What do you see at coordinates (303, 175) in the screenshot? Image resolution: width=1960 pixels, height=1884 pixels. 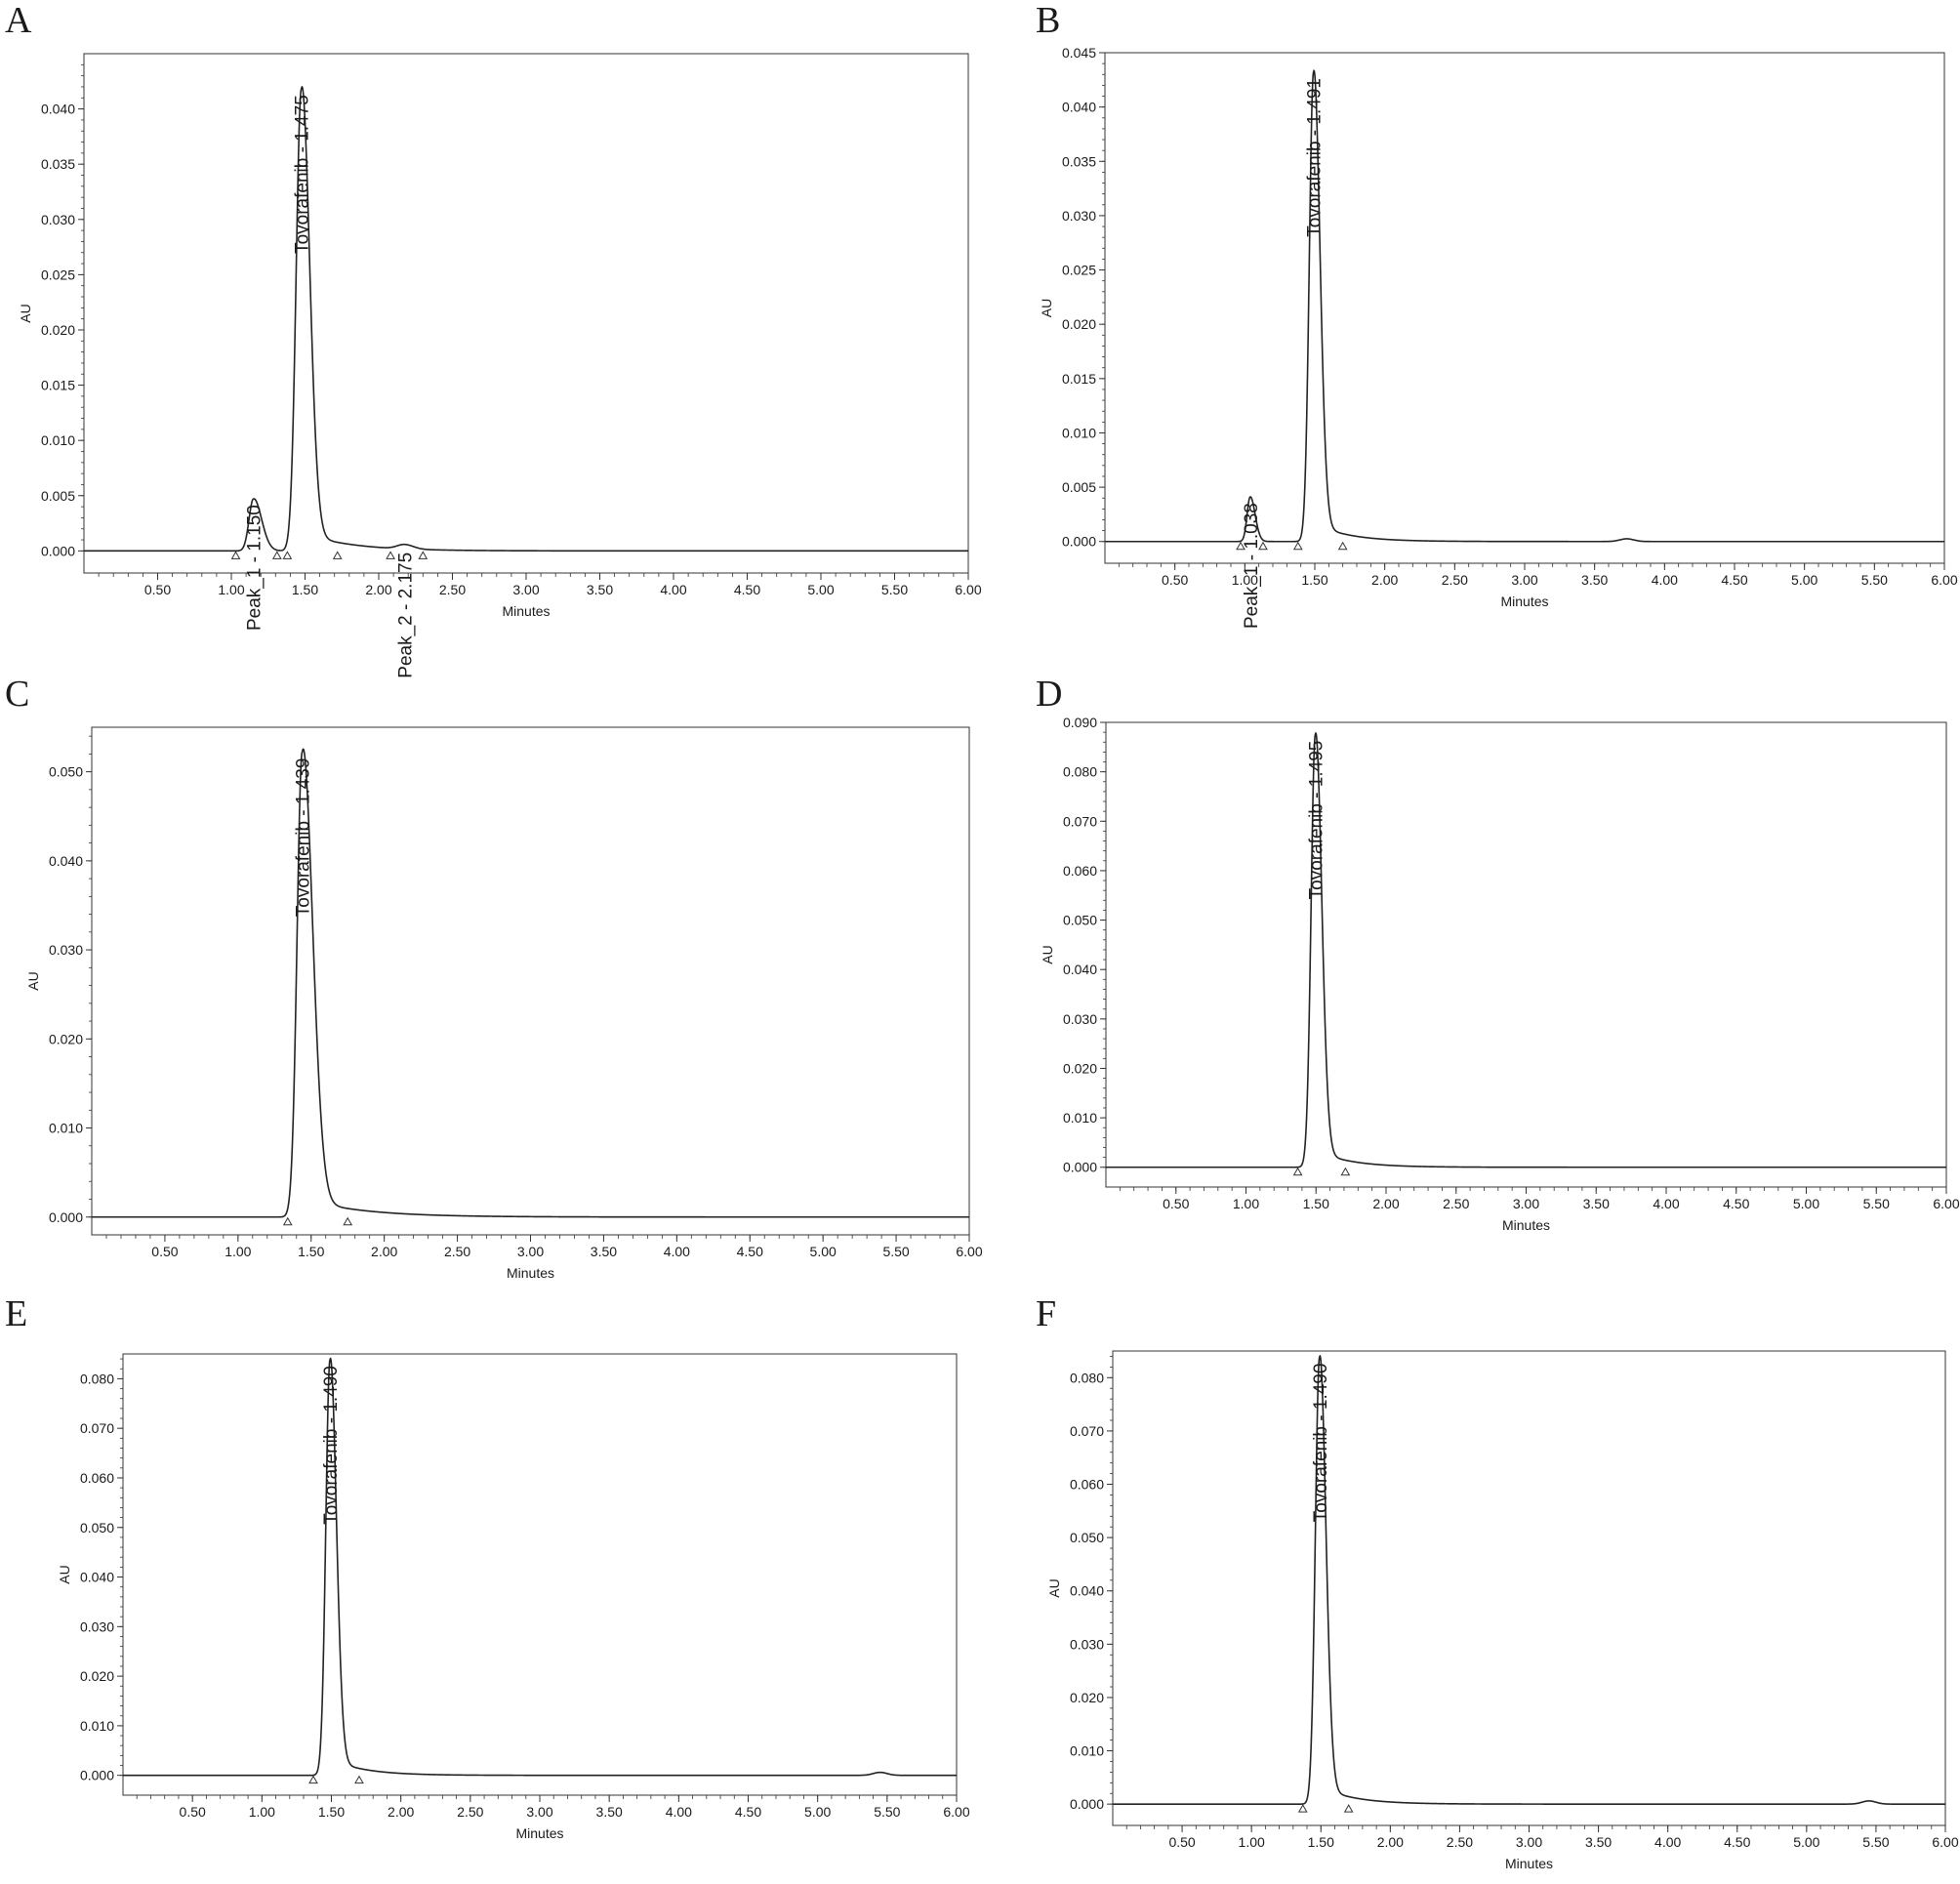 I see `peak-label: Tovorafenib - 1.475` at bounding box center [303, 175].